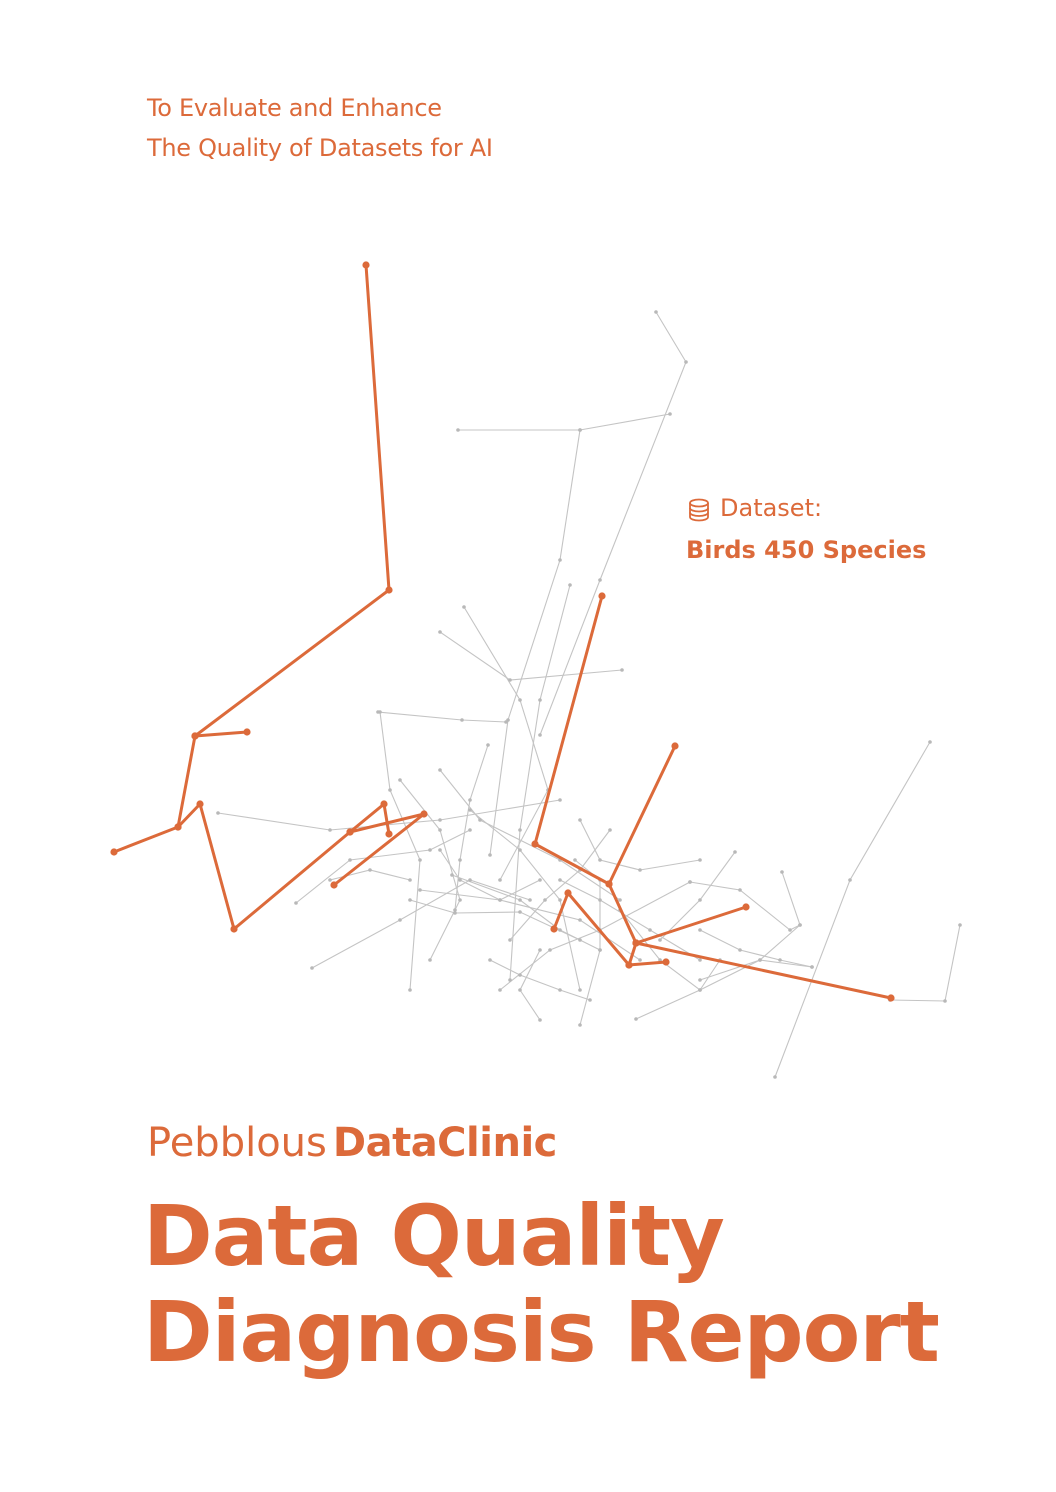 This screenshot has height=1492, width=1056. I want to click on report-title: Data Quality Diagnosis Report, so click(541, 1284).